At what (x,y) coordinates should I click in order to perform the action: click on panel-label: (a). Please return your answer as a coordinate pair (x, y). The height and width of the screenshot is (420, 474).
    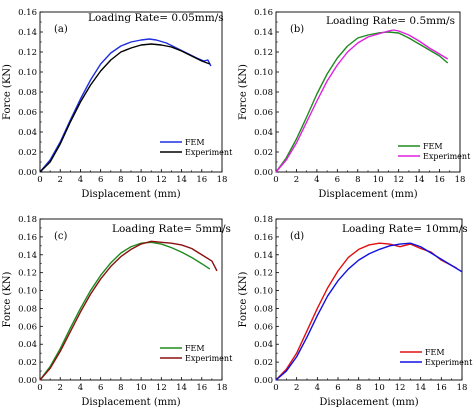
    Looking at the image, I should click on (61, 29).